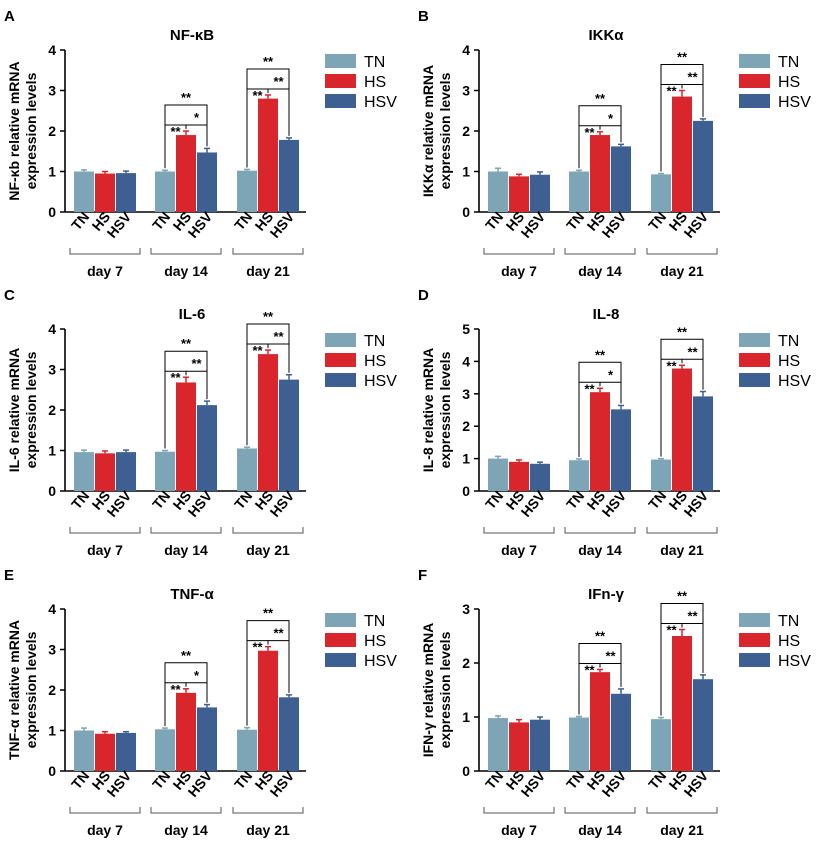 This screenshot has width=829, height=842. I want to click on y-axis-label: IFN-γ relative mRNAexpression levels, so click(436, 690).